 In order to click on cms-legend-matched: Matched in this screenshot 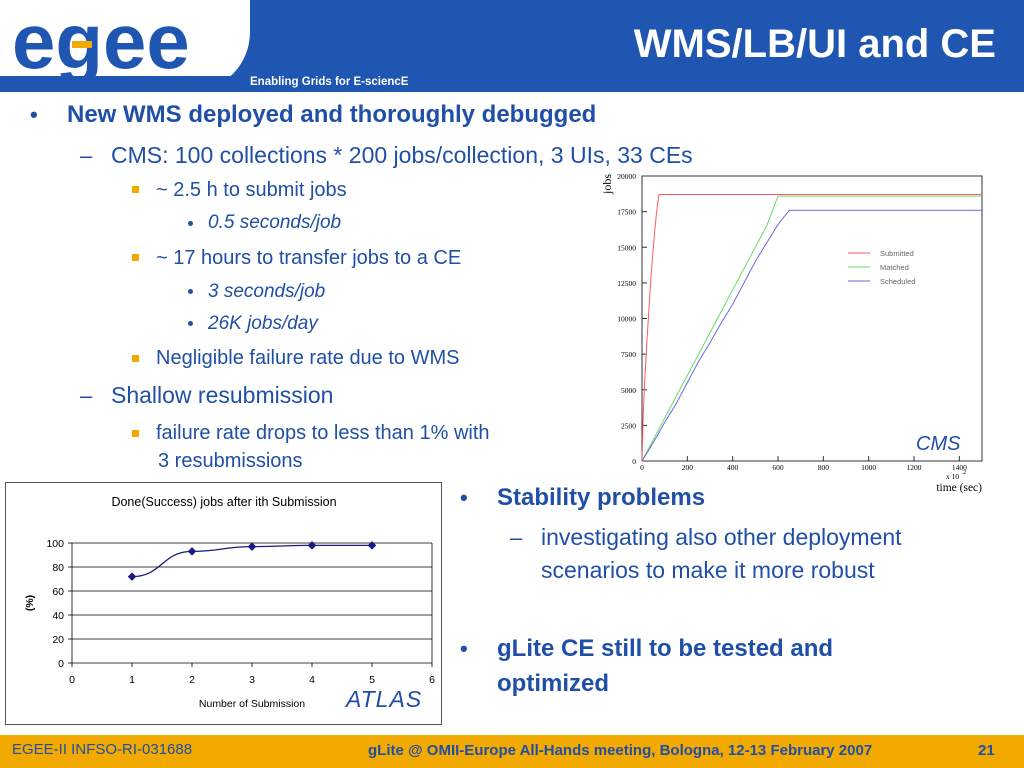, I will do `click(894, 267)`.